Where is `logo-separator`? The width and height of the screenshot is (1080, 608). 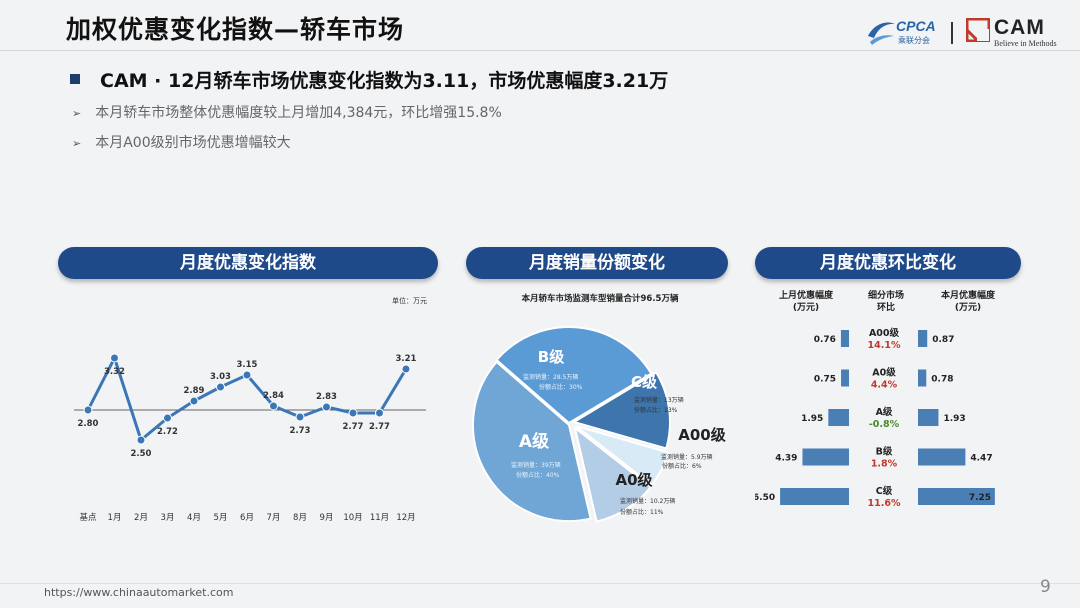
logo-separator is located at coordinates (952, 33).